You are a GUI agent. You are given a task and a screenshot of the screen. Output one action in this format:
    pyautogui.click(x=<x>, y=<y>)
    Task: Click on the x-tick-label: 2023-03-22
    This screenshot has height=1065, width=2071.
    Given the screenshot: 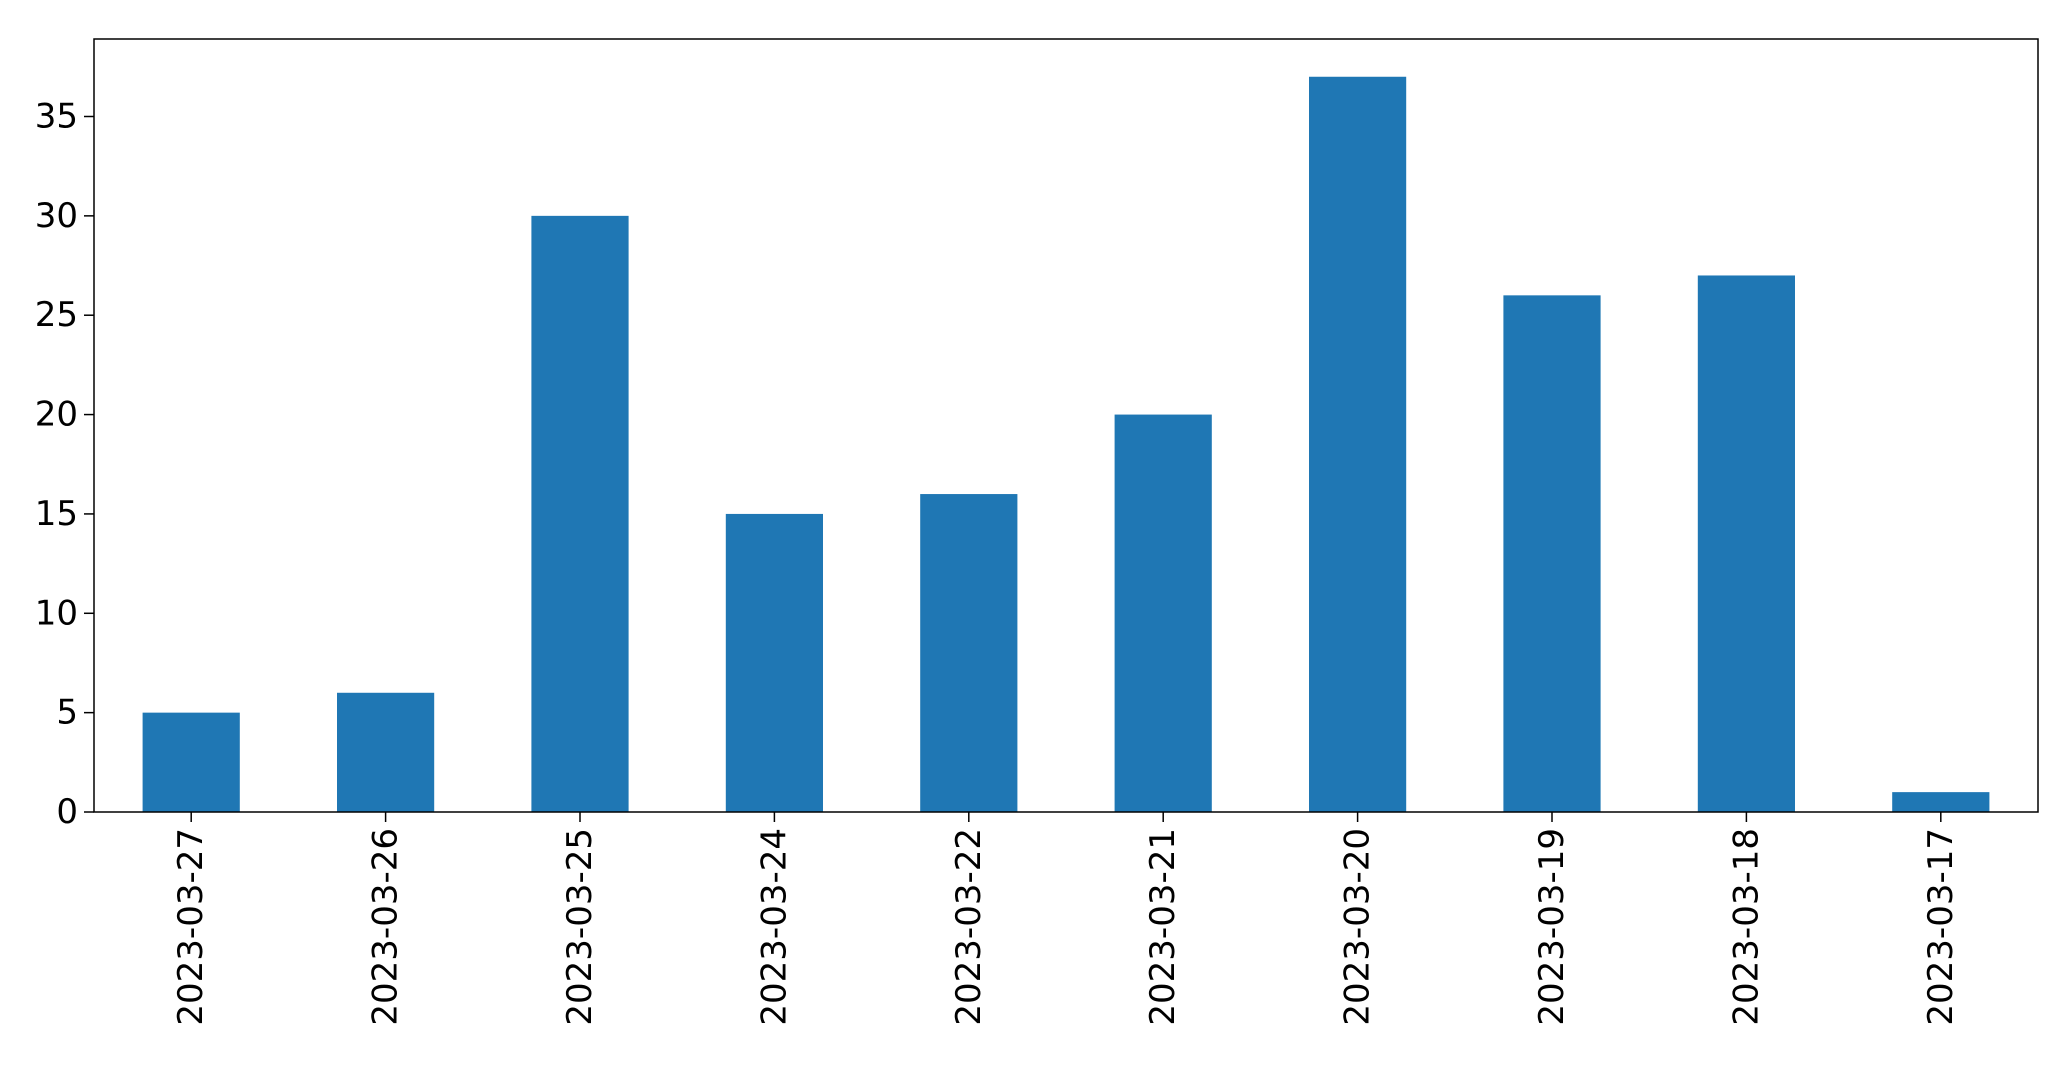 What is the action you would take?
    pyautogui.click(x=969, y=927)
    